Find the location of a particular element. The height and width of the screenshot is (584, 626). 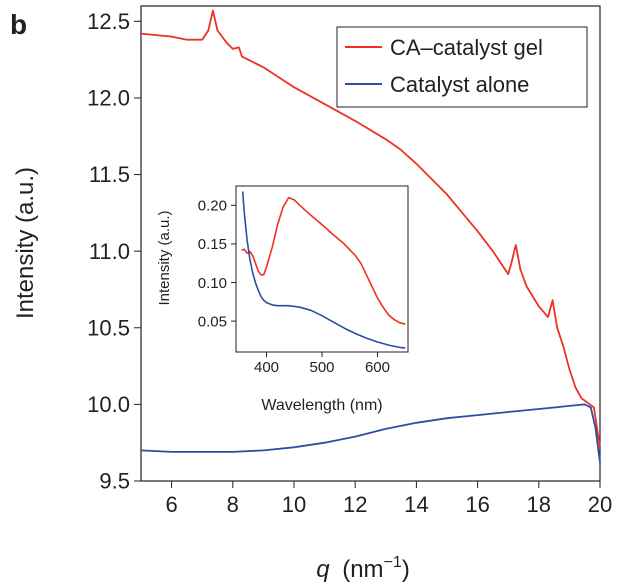

x-tick-label: 8 is located at coordinates (233, 504).